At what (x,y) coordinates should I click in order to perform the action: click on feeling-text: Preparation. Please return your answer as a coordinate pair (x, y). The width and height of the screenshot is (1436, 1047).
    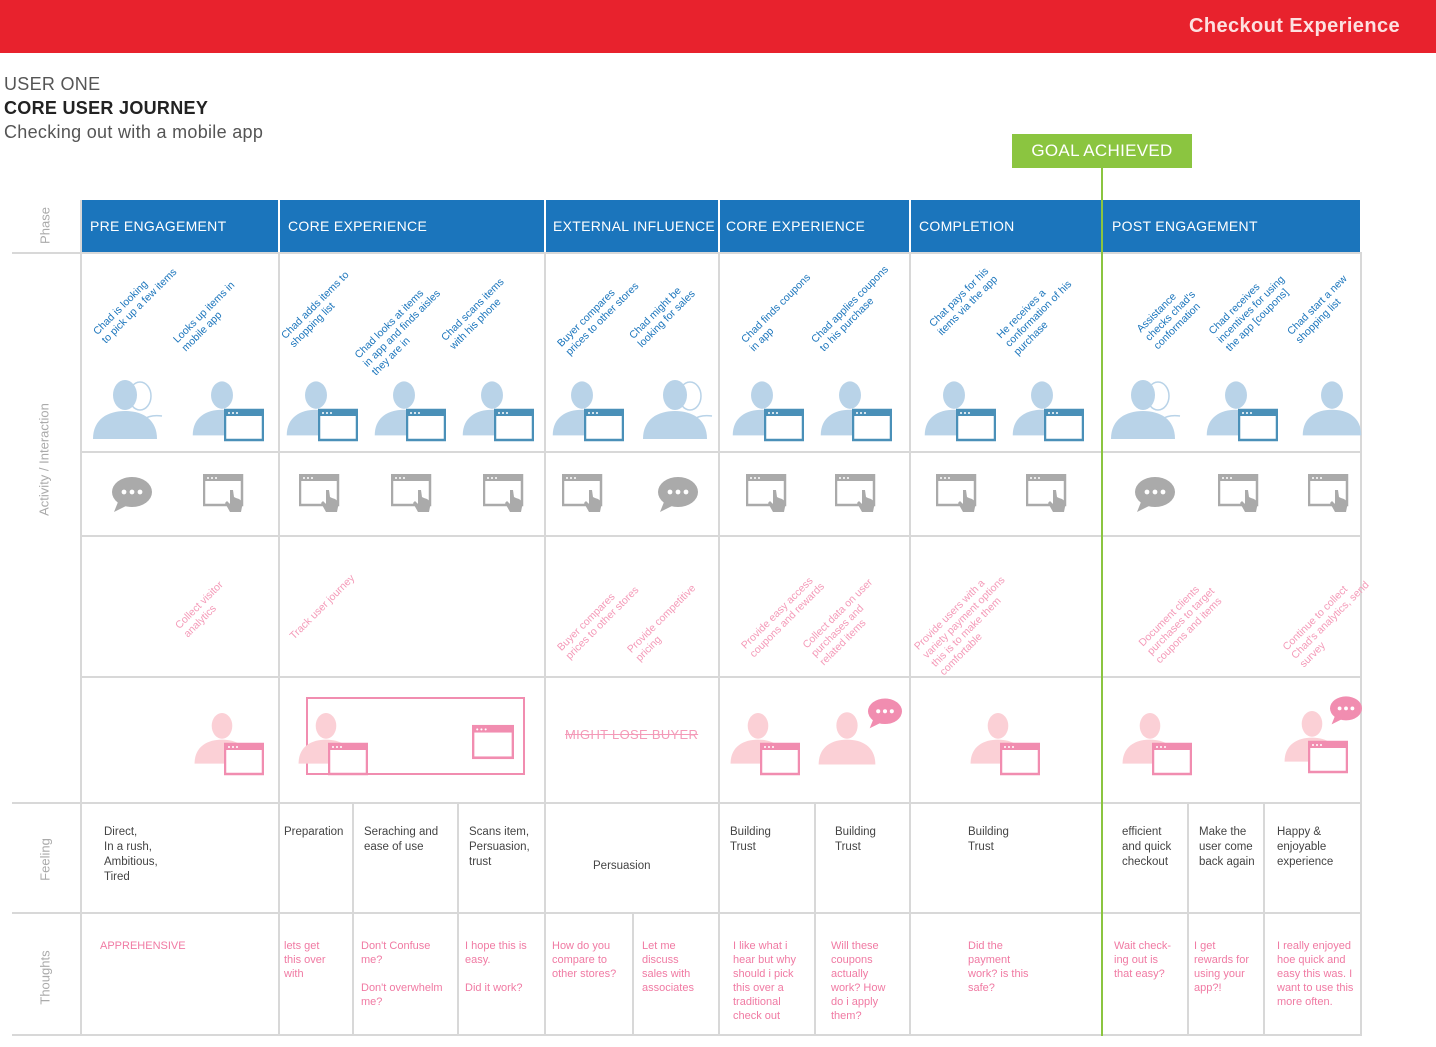
    Looking at the image, I should click on (314, 832).